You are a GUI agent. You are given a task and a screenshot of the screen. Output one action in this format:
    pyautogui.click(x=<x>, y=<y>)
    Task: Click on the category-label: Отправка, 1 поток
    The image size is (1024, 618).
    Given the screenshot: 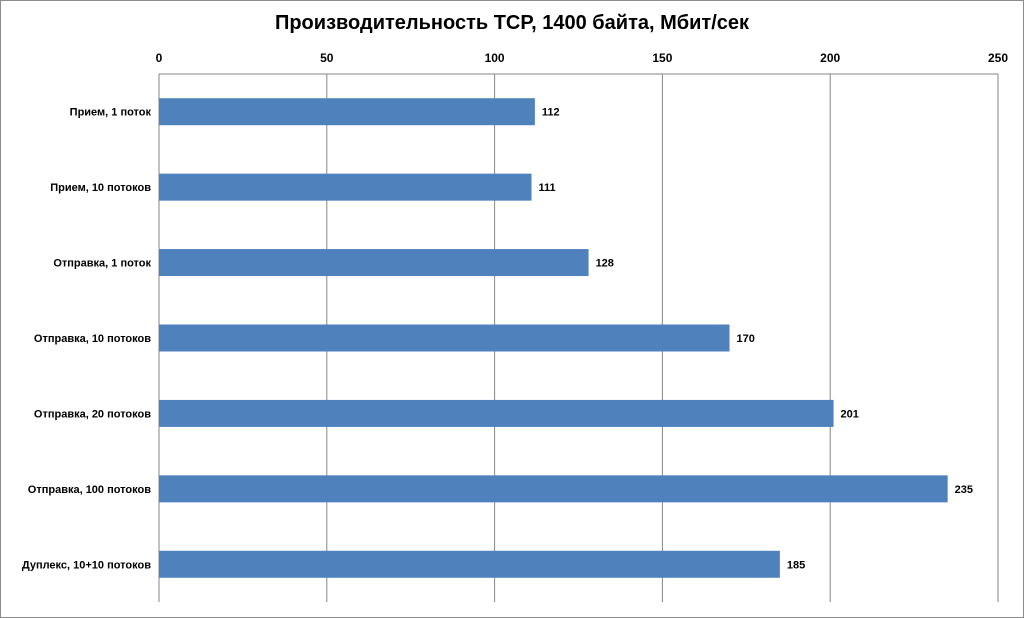 What is the action you would take?
    pyautogui.click(x=102, y=264)
    